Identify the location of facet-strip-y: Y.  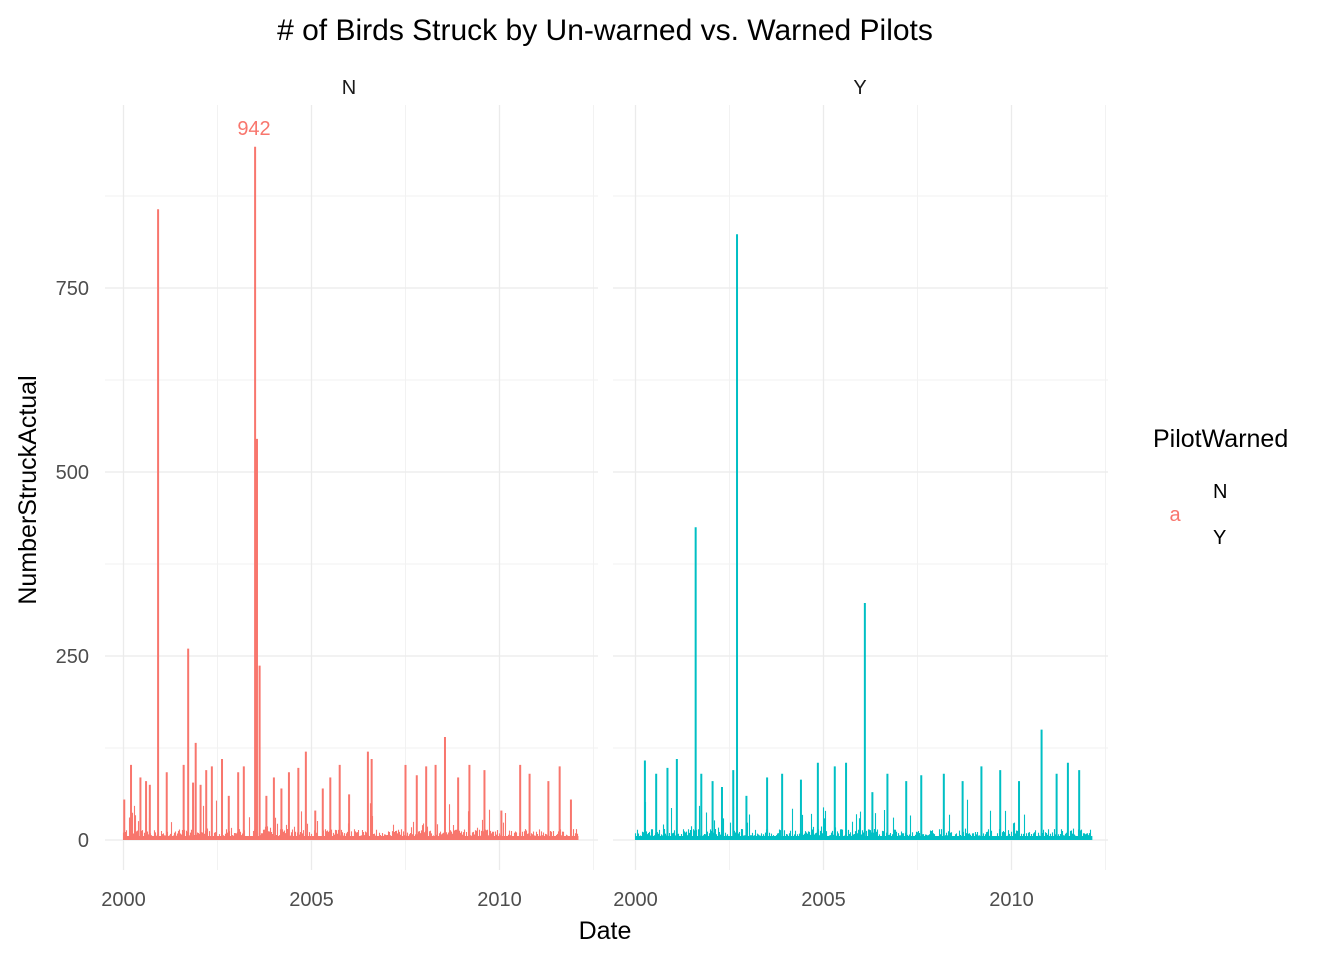
(859, 88).